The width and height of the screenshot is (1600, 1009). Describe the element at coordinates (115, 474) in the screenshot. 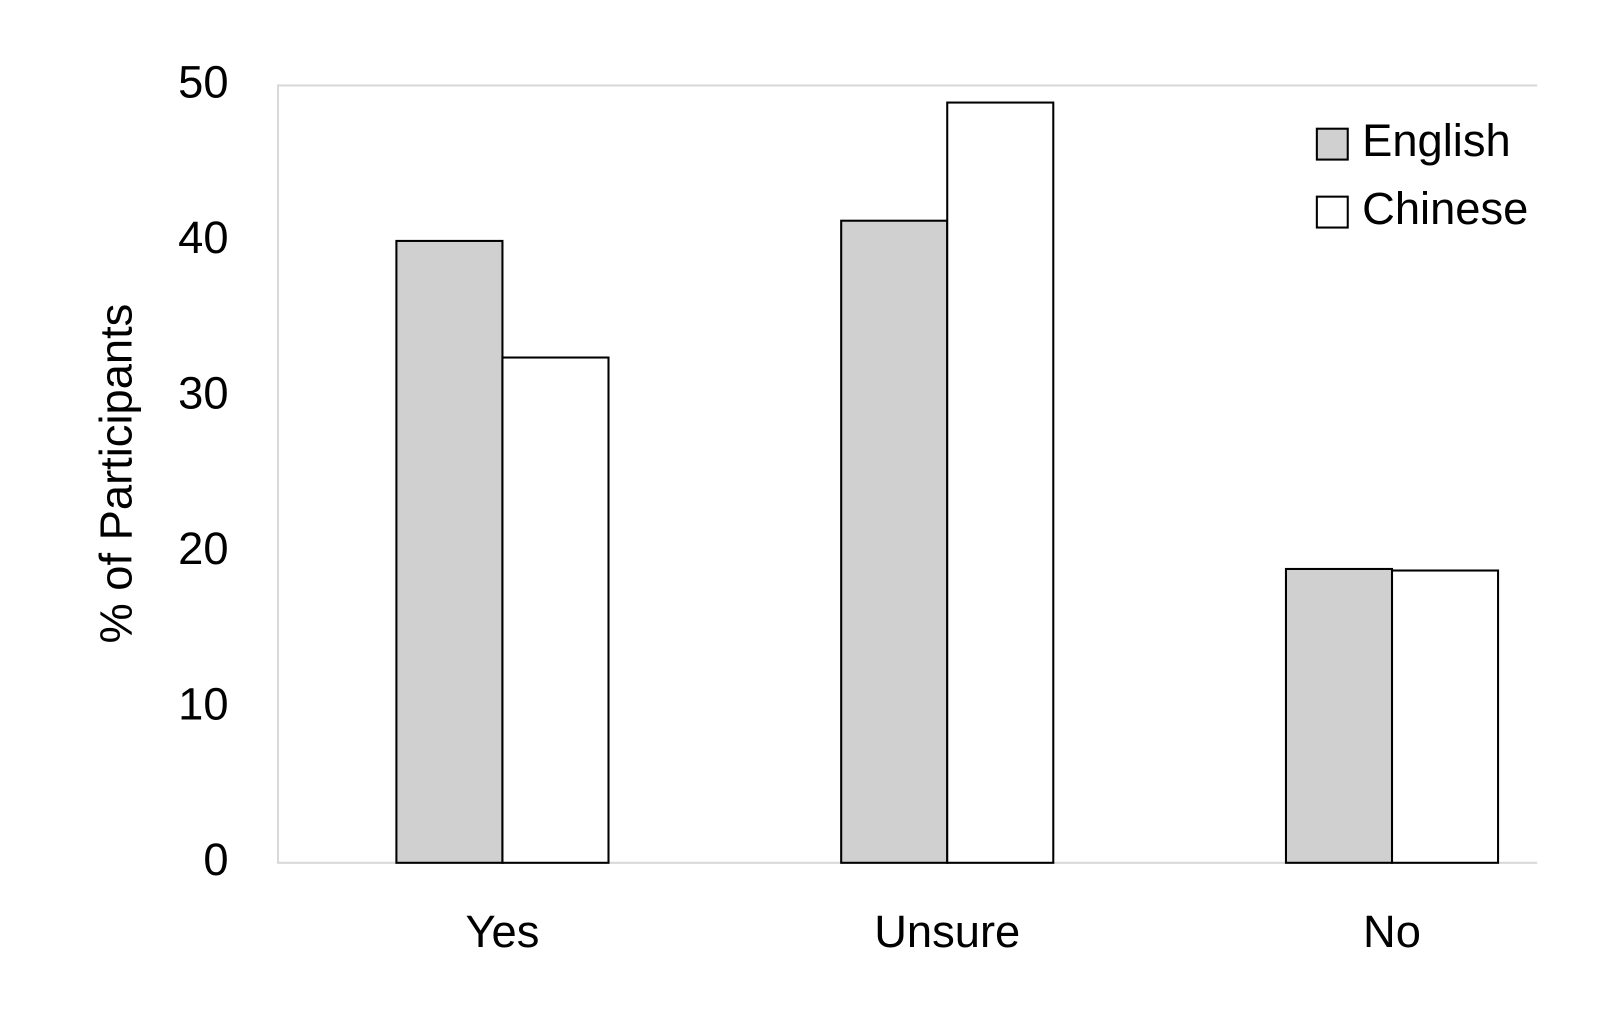

I see `y-axis-label: % of Participants` at that location.